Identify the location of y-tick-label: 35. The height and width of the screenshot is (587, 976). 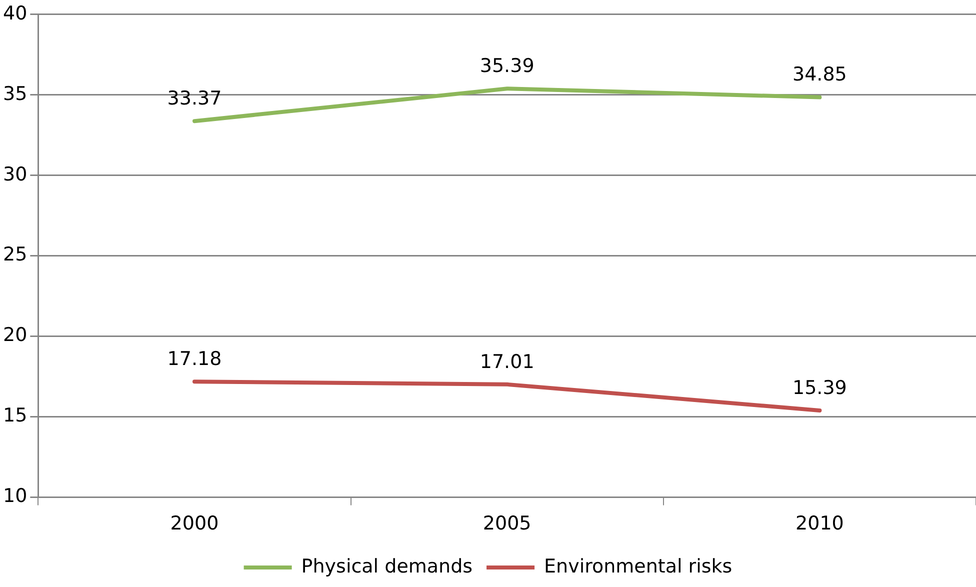
(15, 93).